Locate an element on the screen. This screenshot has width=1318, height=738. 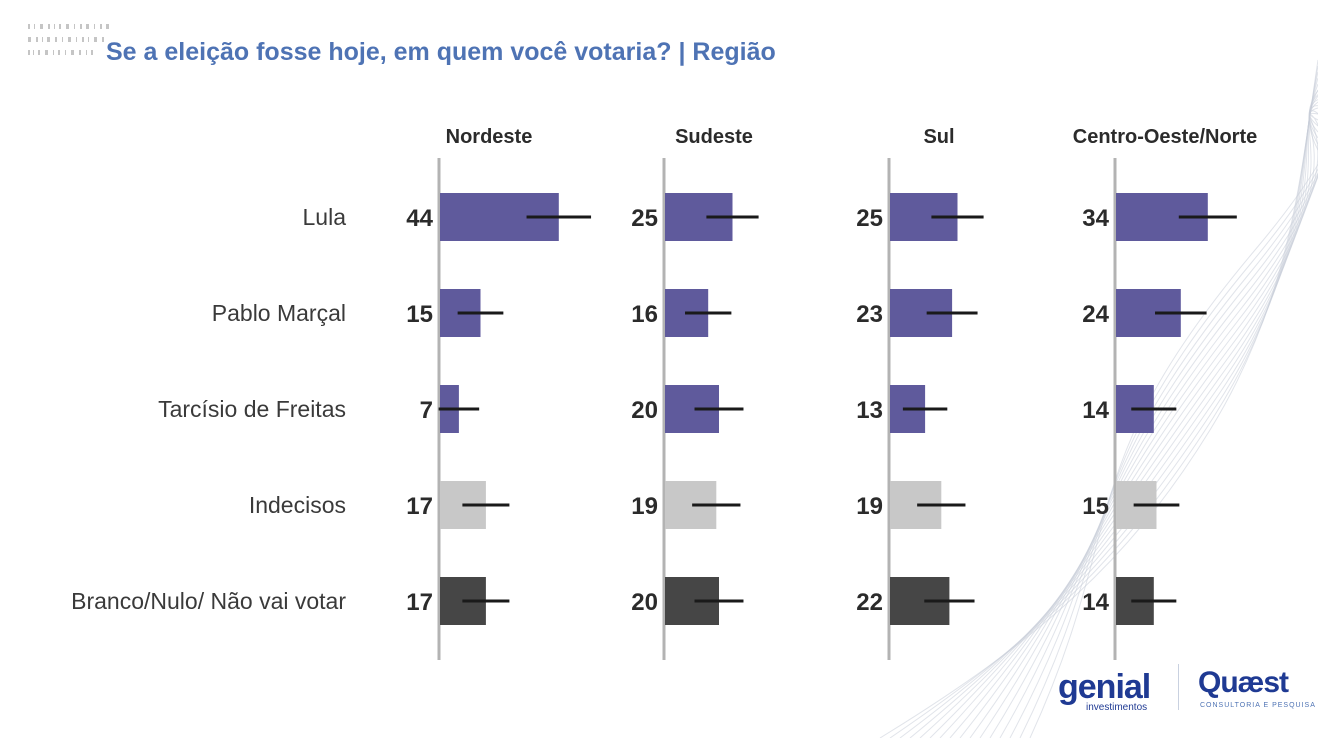
genial-logo-subtitle: investimentos is located at coordinates (1117, 707).